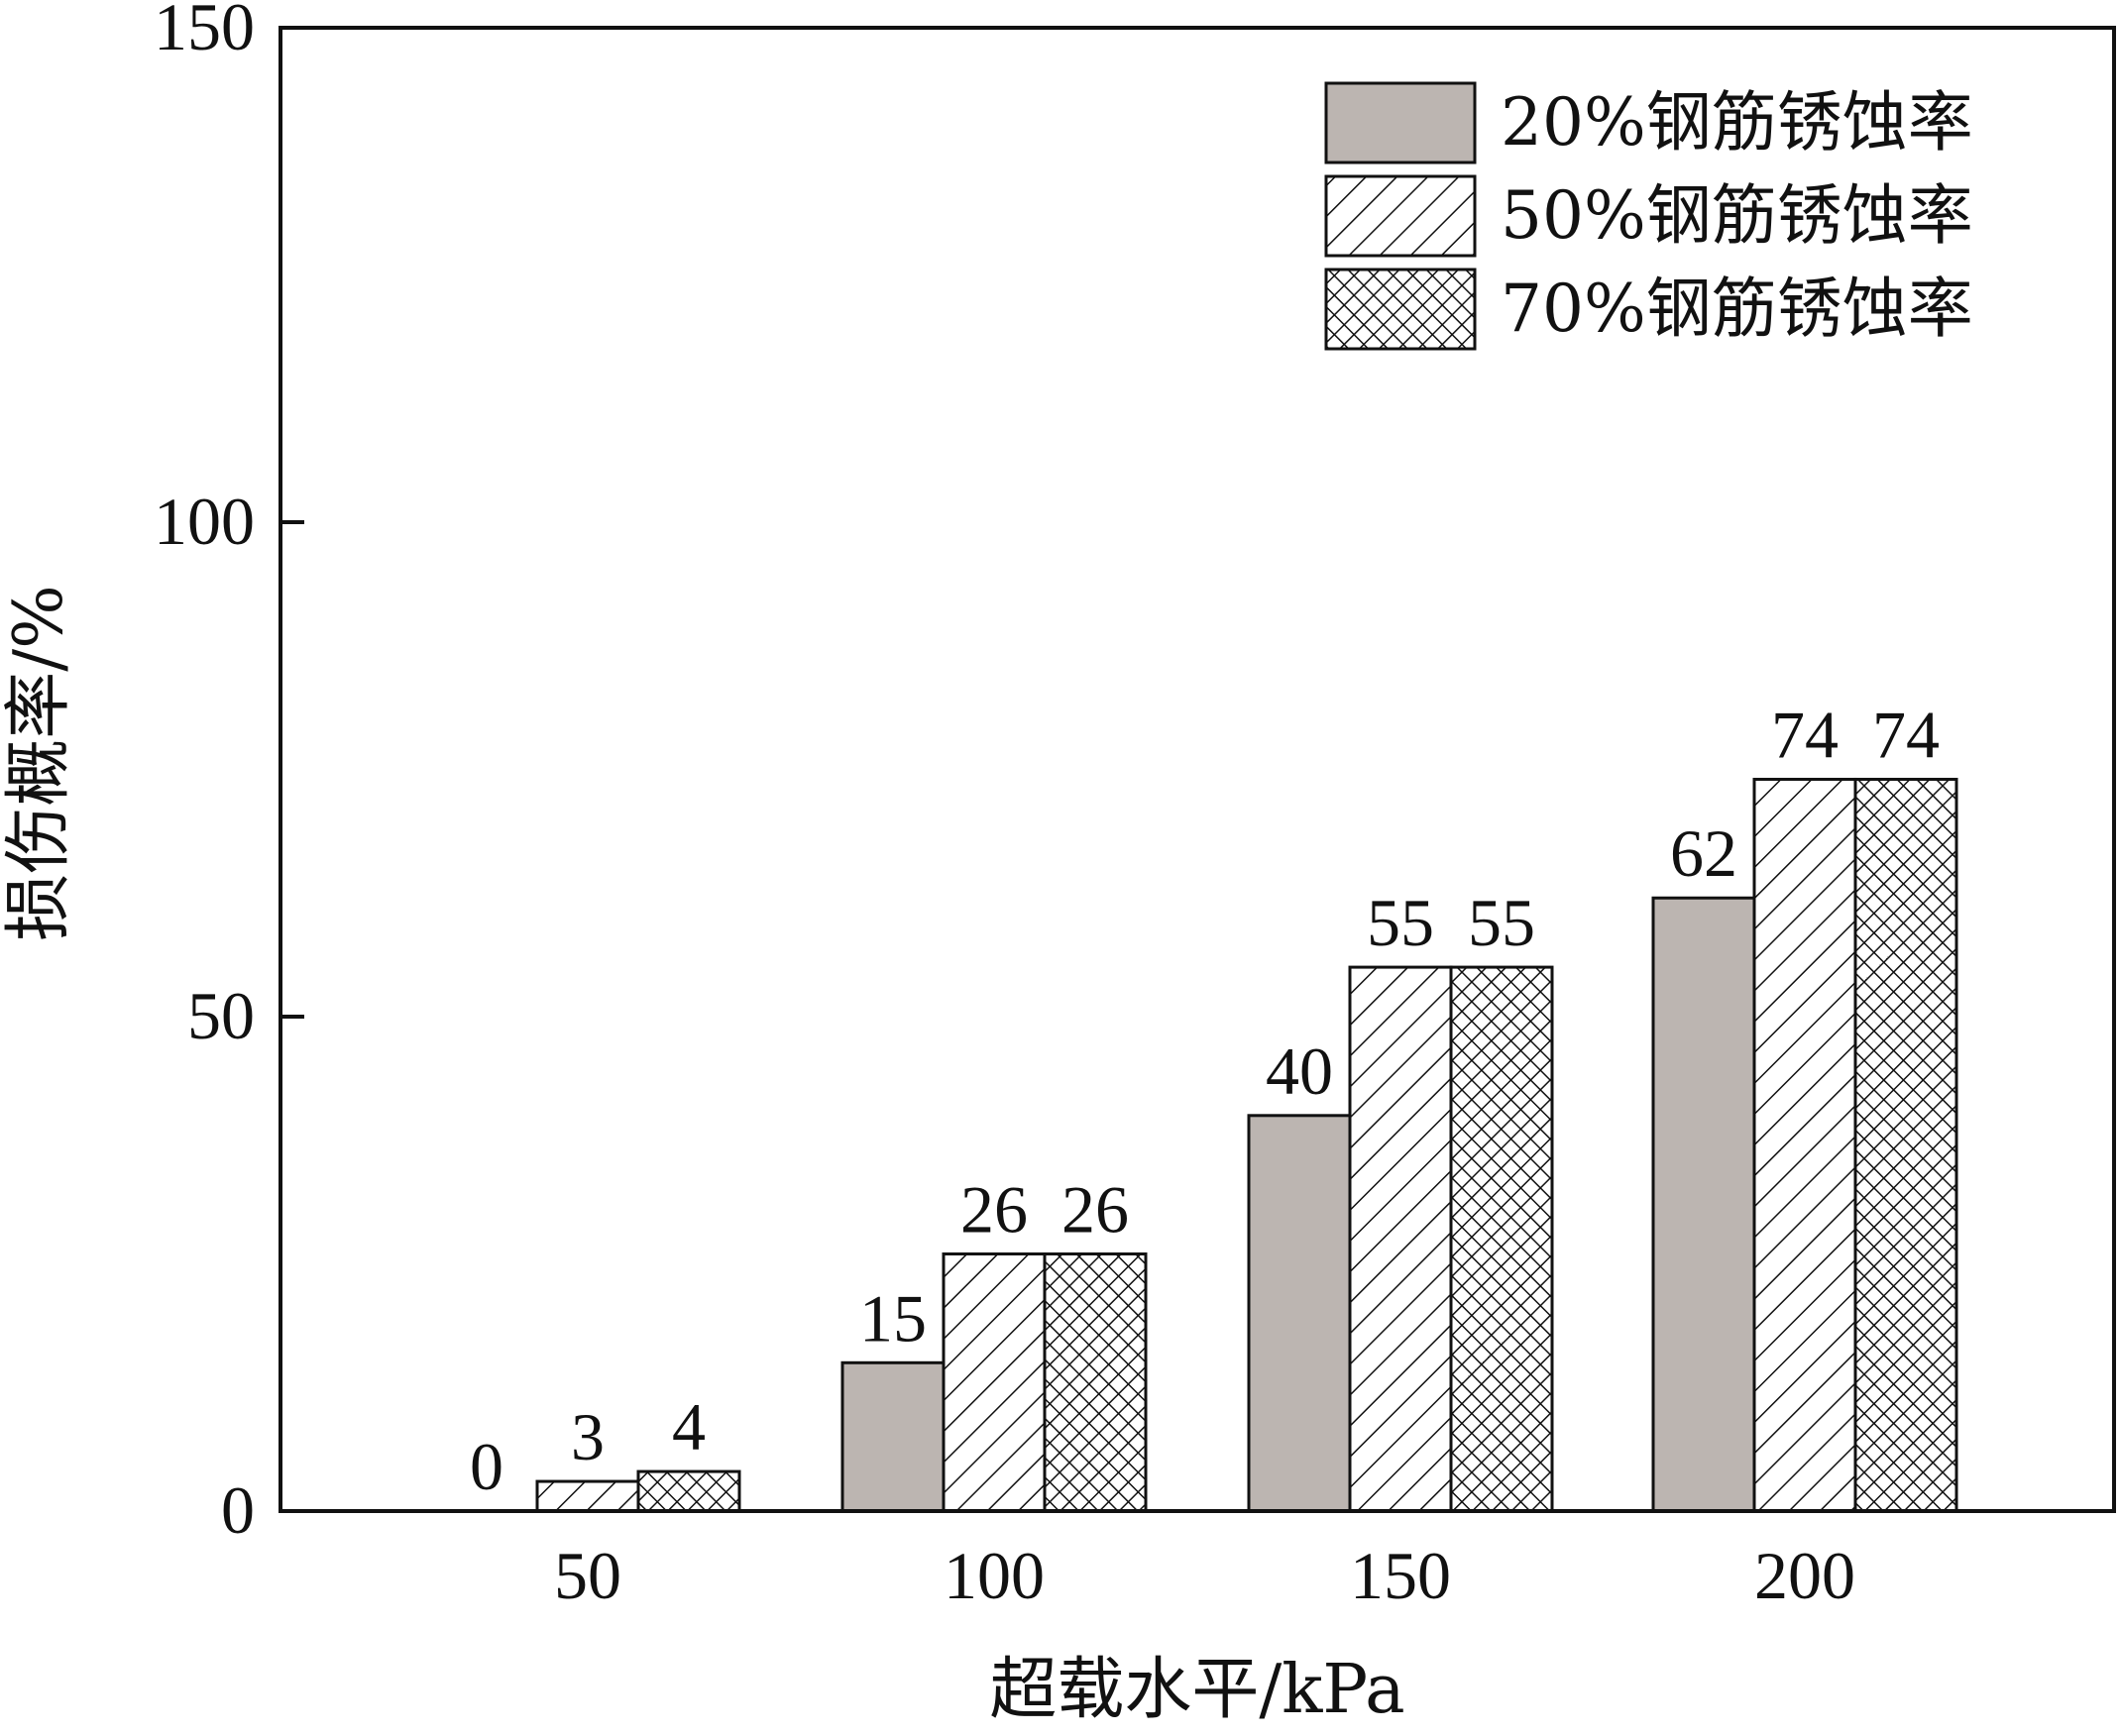 The width and height of the screenshot is (2120, 1736). What do you see at coordinates (1401, 1575) in the screenshot?
I see `x-tick-label: 150` at bounding box center [1401, 1575].